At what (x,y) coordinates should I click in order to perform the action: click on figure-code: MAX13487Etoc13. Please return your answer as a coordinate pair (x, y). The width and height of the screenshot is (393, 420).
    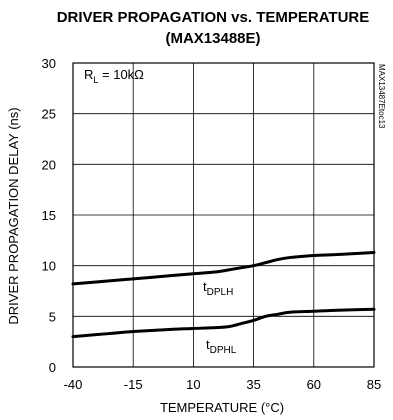
    Looking at the image, I should click on (381, 96).